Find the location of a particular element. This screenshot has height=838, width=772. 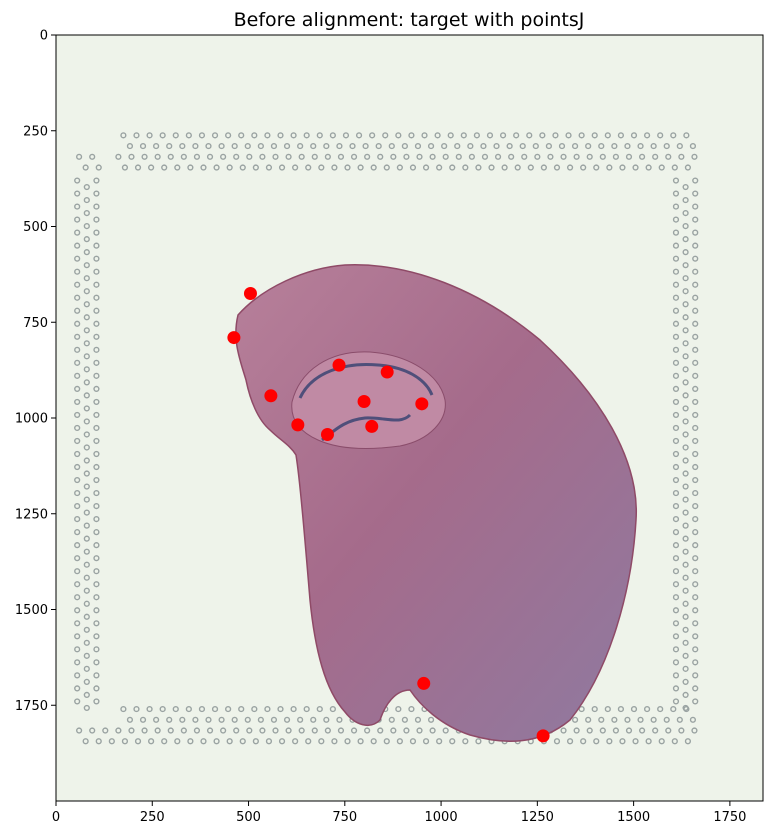

x-tick-label: 750 is located at coordinates (344, 817).